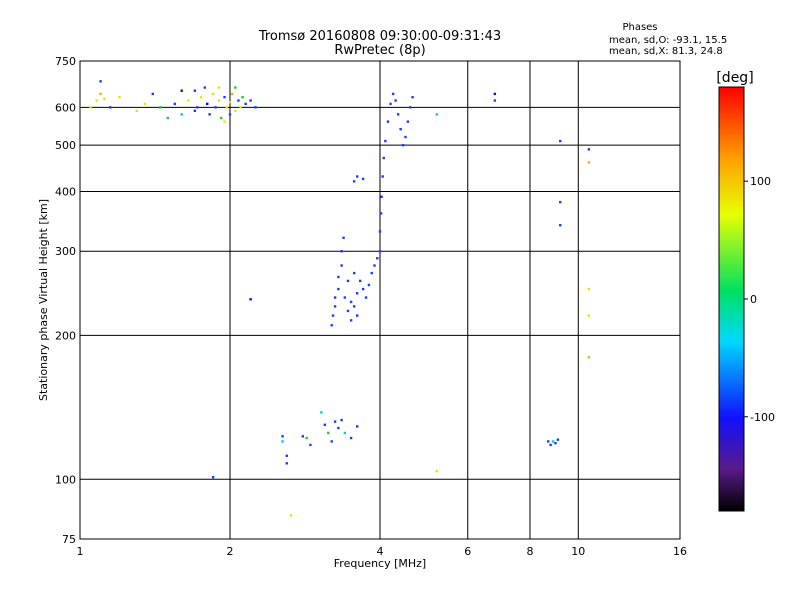  Describe the element at coordinates (65, 251) in the screenshot. I see `y-tick-label: 300` at that location.